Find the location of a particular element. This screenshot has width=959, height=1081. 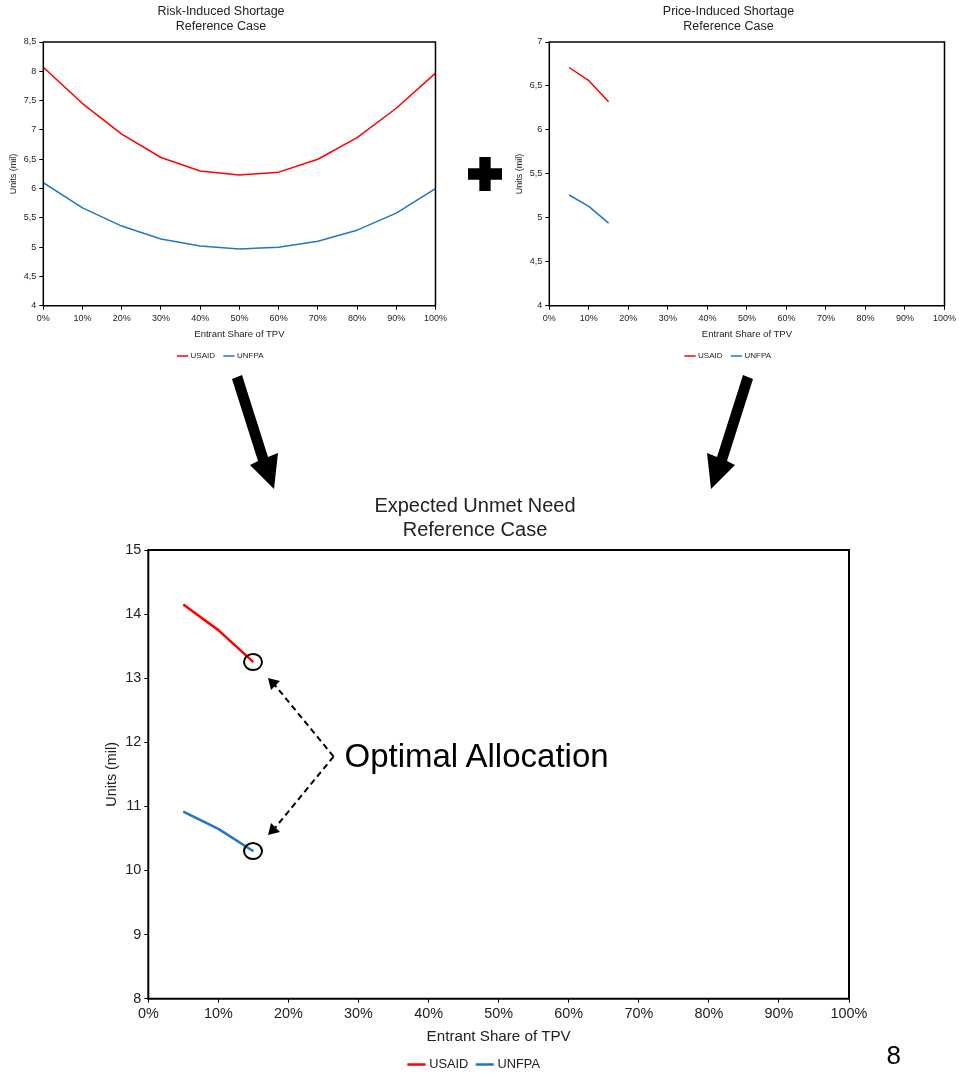

chart-title: Price-Induced Shortage Reference Case is located at coordinates (728, 18).